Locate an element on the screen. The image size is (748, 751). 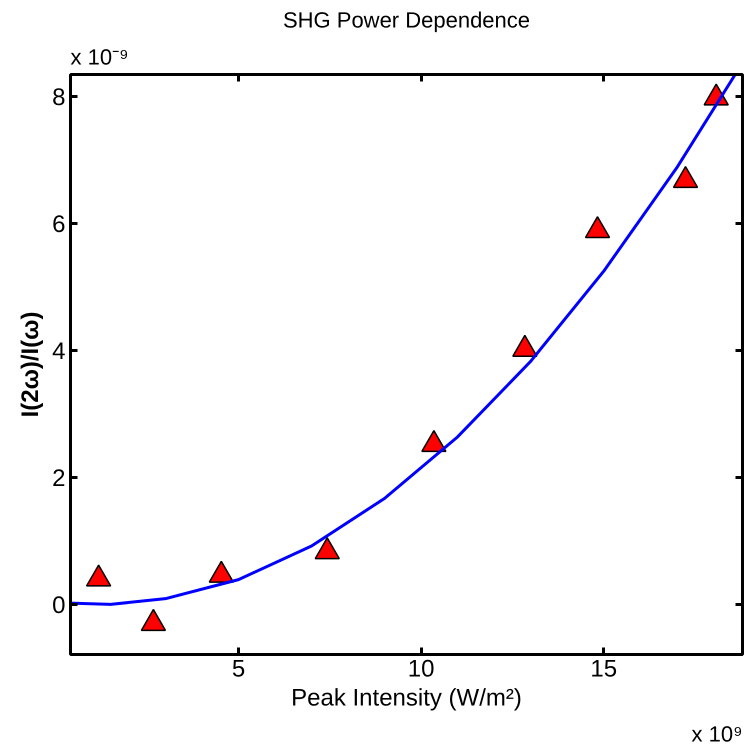
y-tick-label: 4 is located at coordinates (59, 352).